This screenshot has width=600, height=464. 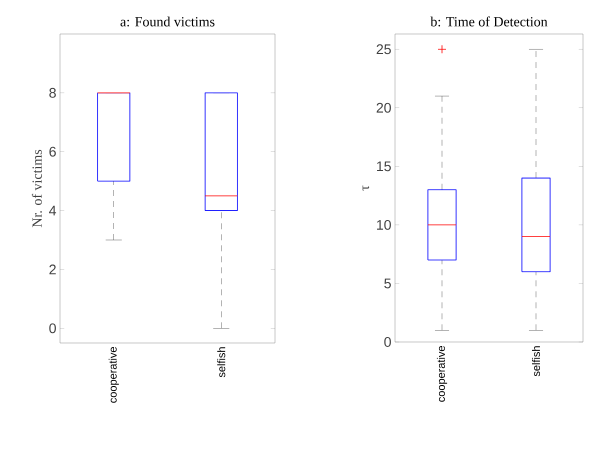 What do you see at coordinates (52, 93) in the screenshot?
I see `y-tick-label: 8` at bounding box center [52, 93].